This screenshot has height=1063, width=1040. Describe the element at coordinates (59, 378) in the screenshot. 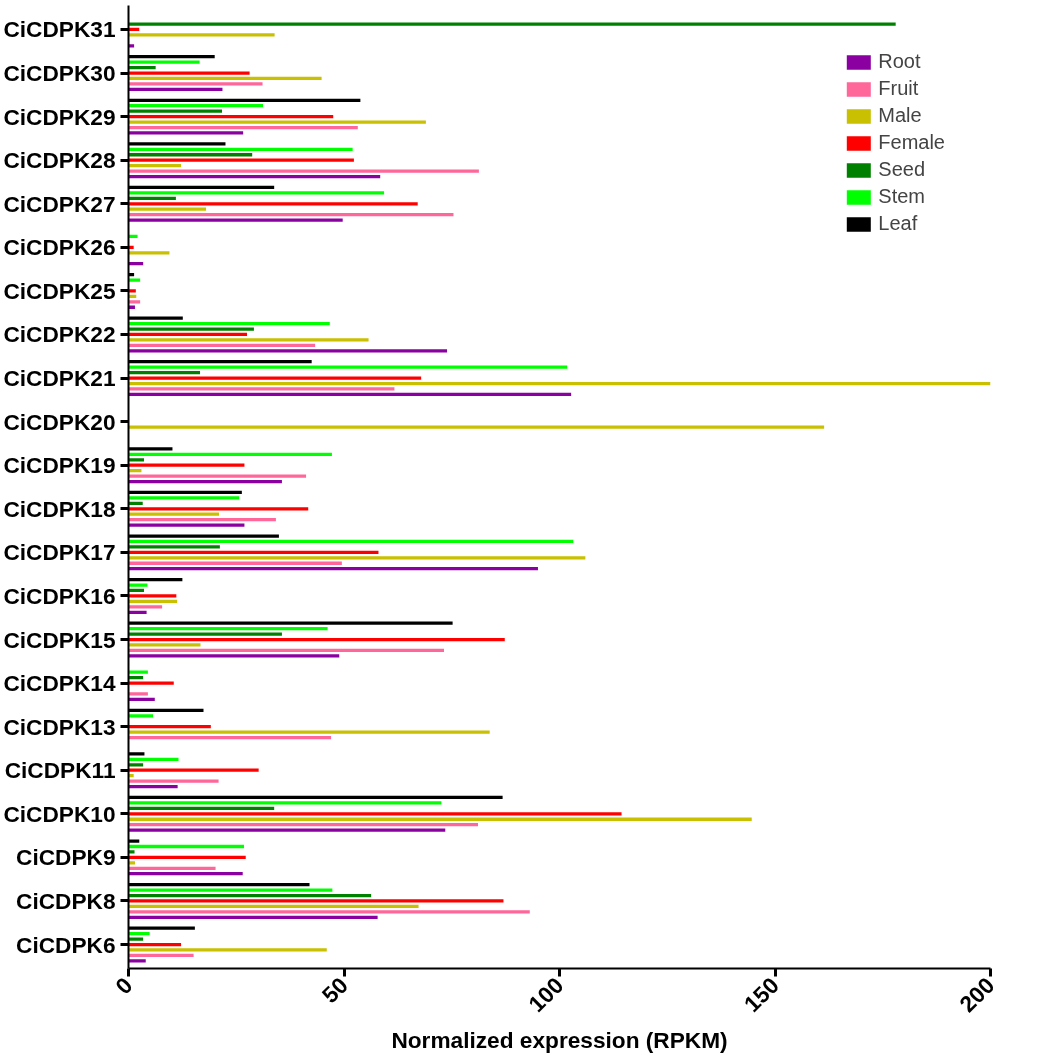

I see `y-tick-label: CiCDPK21` at that location.